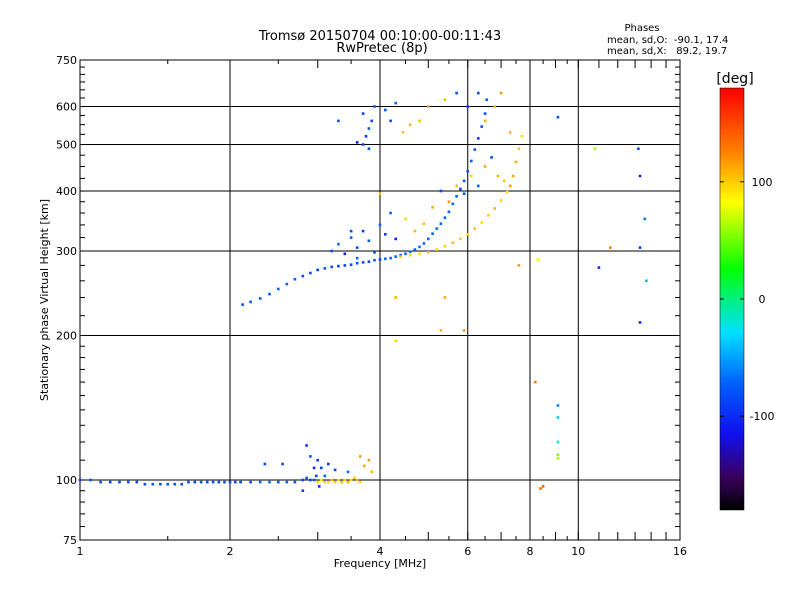 The width and height of the screenshot is (800, 600). What do you see at coordinates (667, 40) in the screenshot?
I see `legend-line-o: mean, sd,O: -90.1, 17.4` at bounding box center [667, 40].